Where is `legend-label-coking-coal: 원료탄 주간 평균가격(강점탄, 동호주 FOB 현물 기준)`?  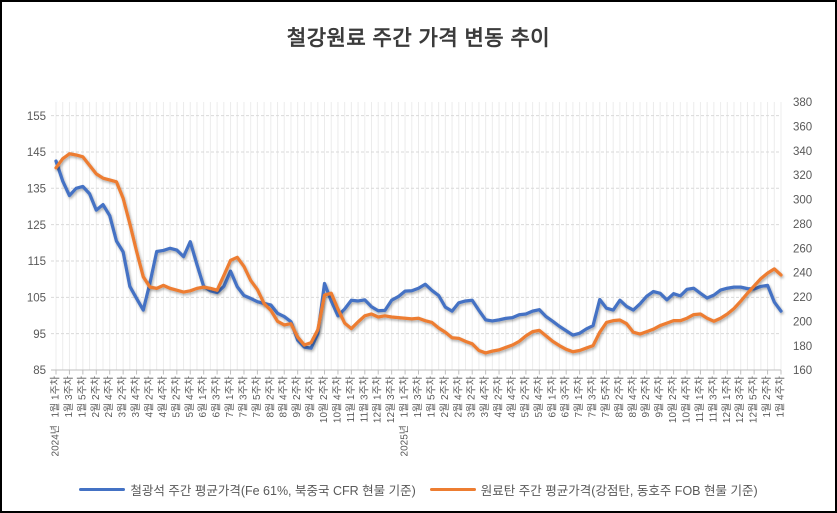 legend-label-coking-coal: 원료탄 주간 평균가격(강점탄, 동호주 FOB 현물 기준) is located at coordinates (619, 491).